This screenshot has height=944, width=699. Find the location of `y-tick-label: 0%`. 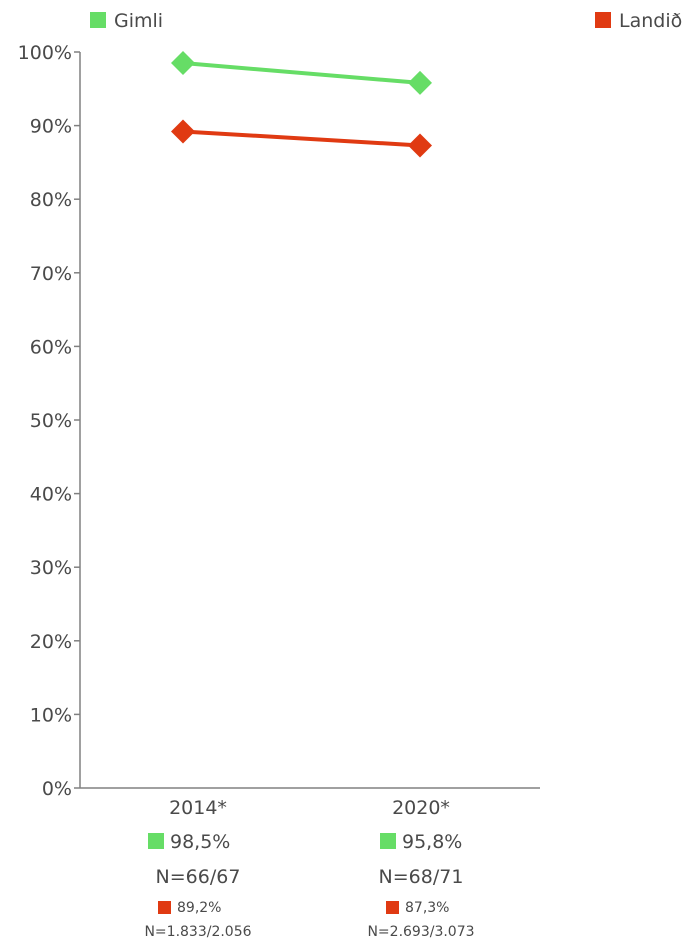

y-tick-label: 0% is located at coordinates (57, 789).